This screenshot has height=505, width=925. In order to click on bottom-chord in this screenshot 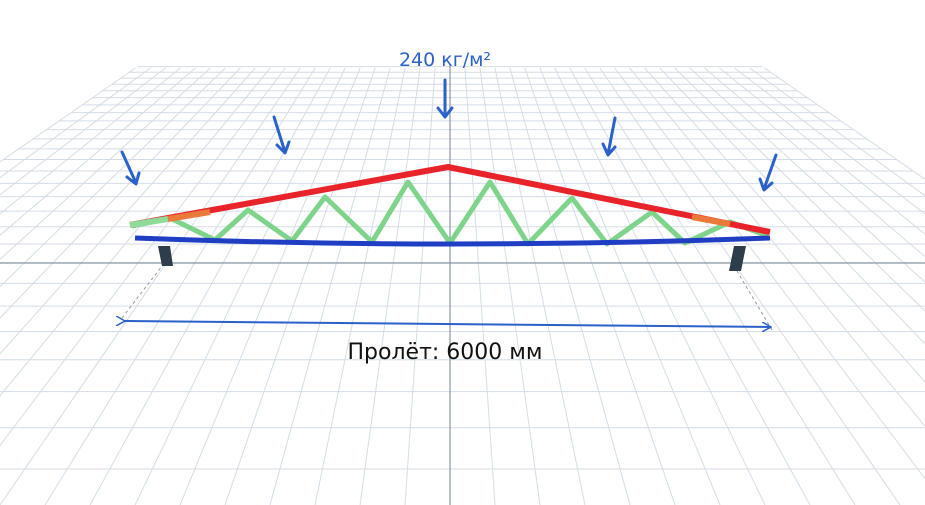, I will do `click(452, 241)`.